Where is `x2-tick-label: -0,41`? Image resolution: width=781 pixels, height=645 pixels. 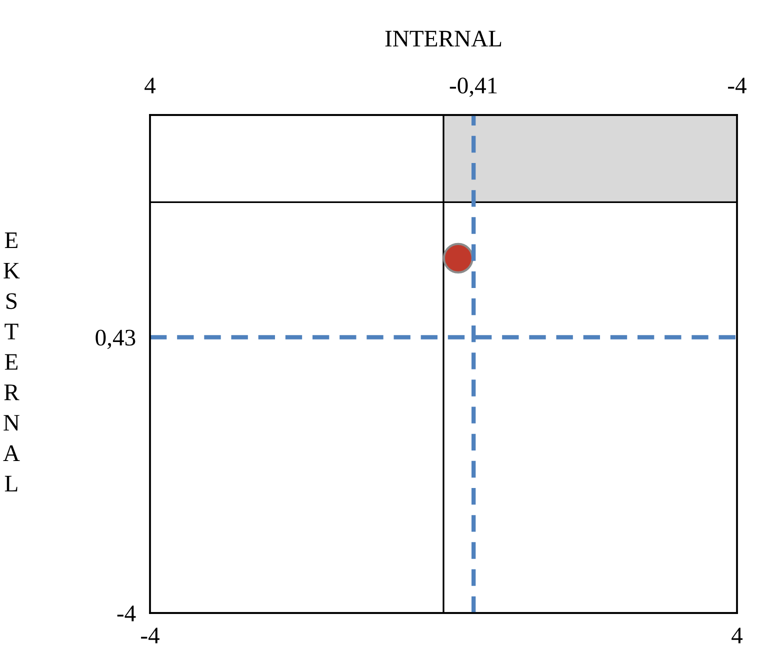
x2-tick-label: -0,41 is located at coordinates (473, 87).